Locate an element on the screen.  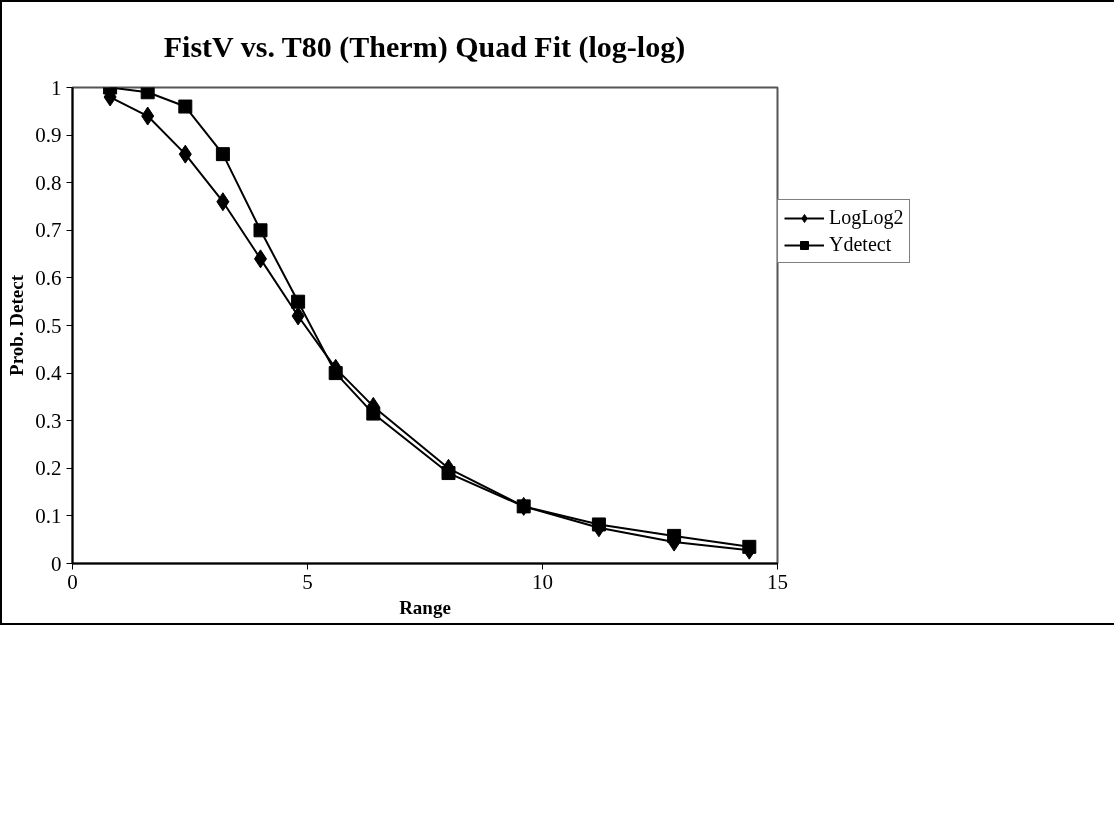
chart-title: FistV vs. T80 (Therm) Quad Fit (log-log) is located at coordinates (424, 46).